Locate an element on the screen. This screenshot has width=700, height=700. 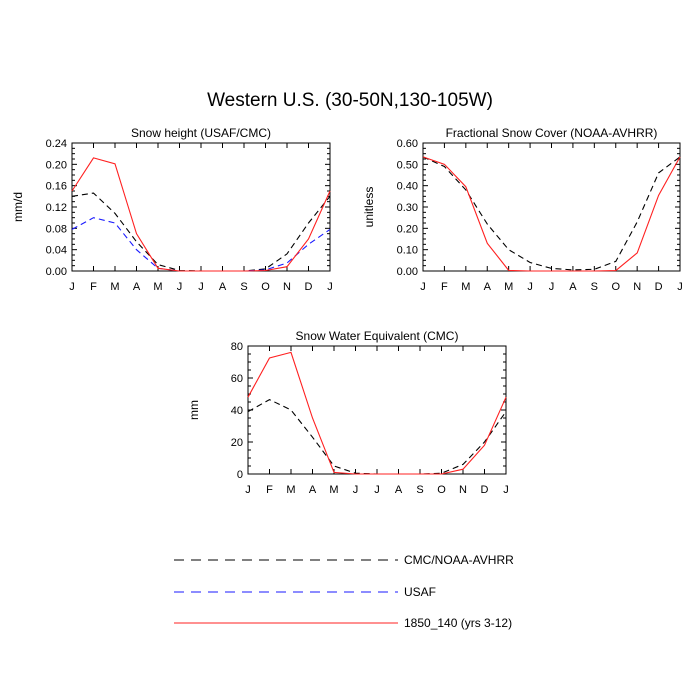
y-tick-label: 0.40 is located at coordinates (407, 187).